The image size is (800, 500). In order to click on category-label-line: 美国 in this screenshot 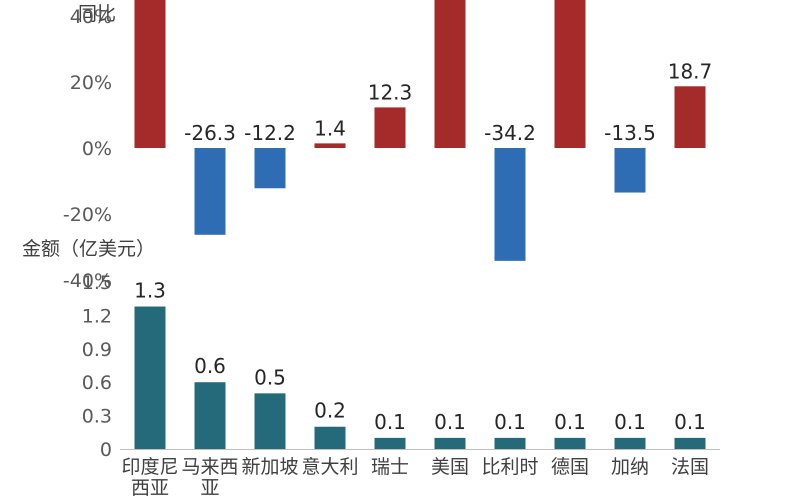, I will do `click(450, 467)`.